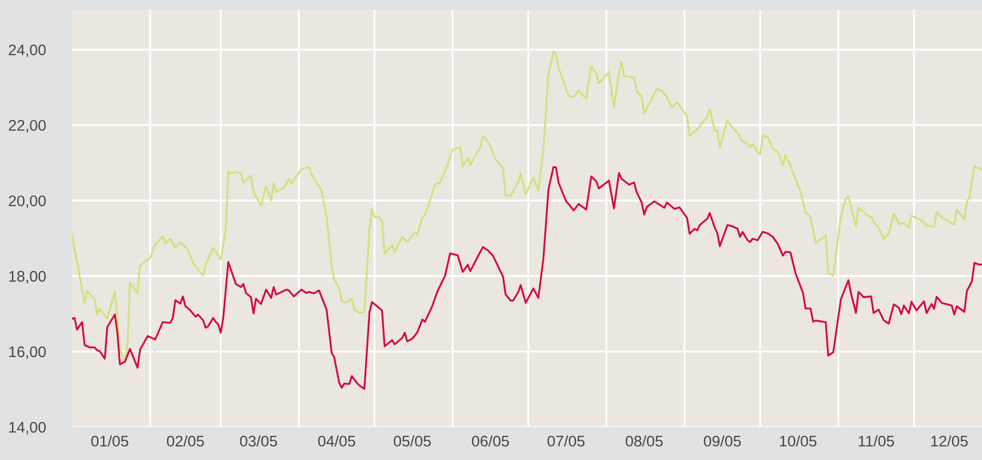 This screenshot has height=460, width=982. I want to click on x-tick-label: 04/05, so click(337, 441).